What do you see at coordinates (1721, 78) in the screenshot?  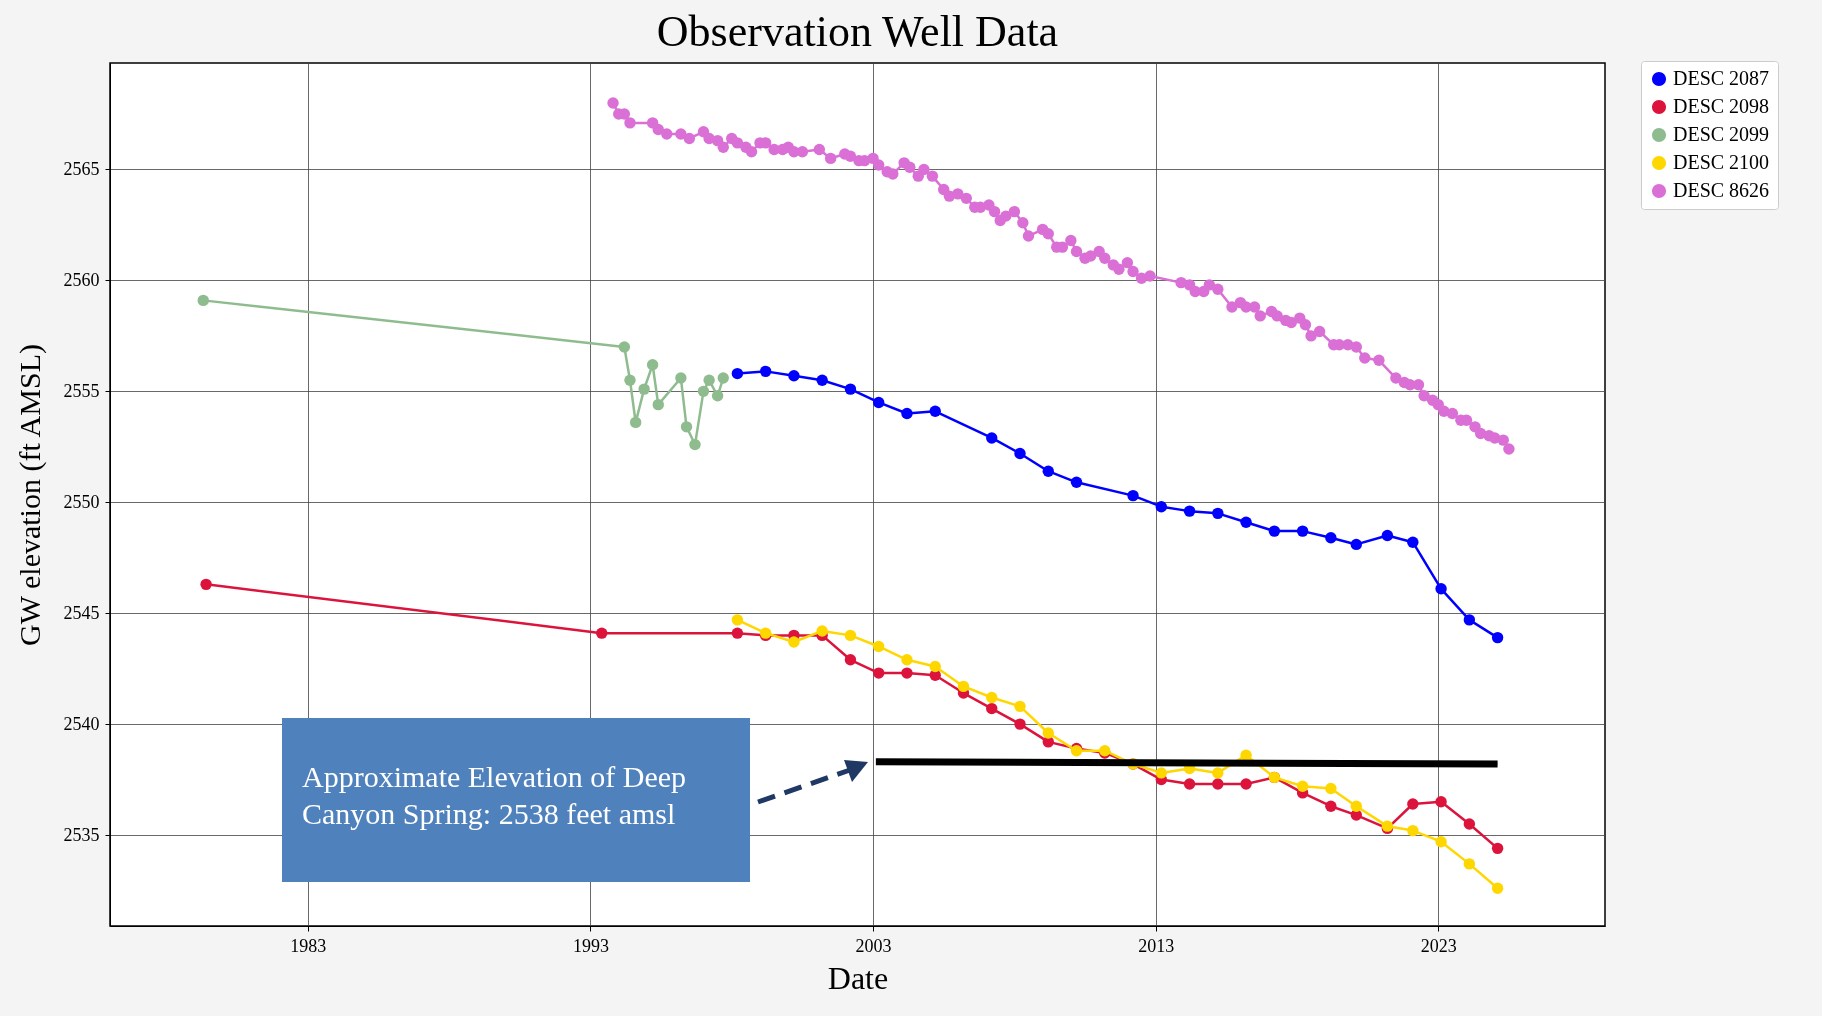 I see `legend-label: DESC 2087` at bounding box center [1721, 78].